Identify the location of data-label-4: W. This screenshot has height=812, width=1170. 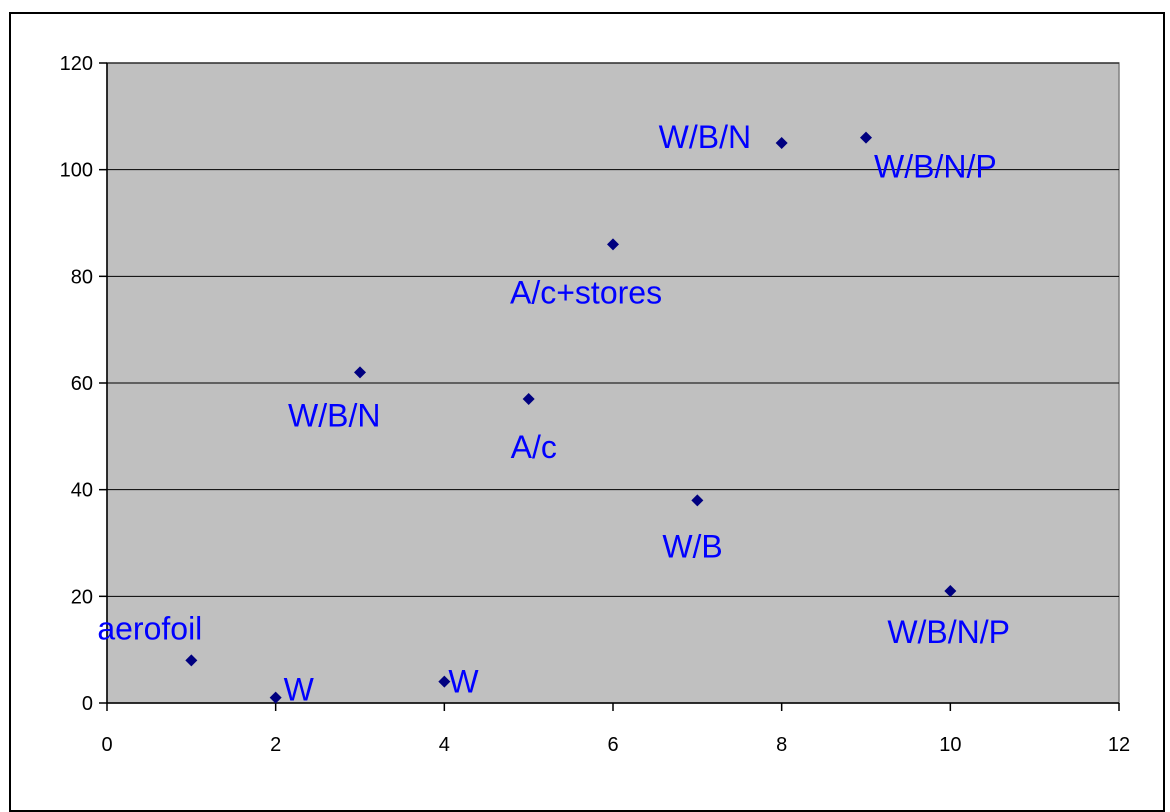
(463, 682).